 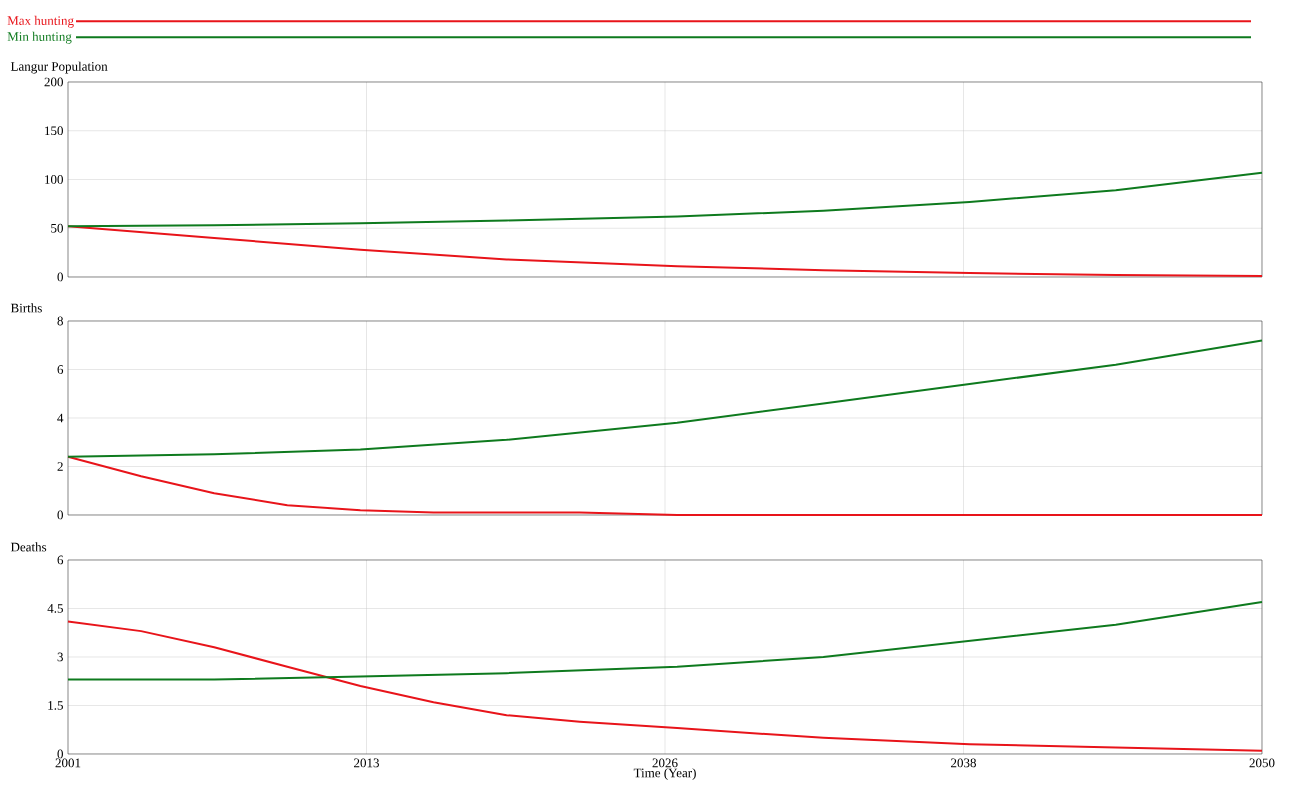 What do you see at coordinates (1262, 763) in the screenshot?
I see `x-tick-label: 2050` at bounding box center [1262, 763].